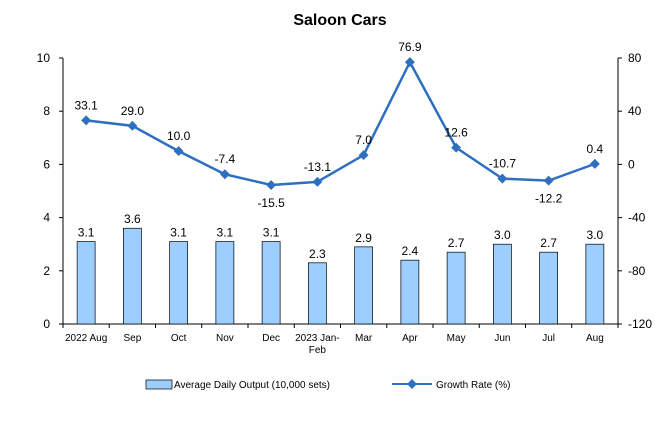 The image size is (660, 440). Describe the element at coordinates (410, 338) in the screenshot. I see `x-tick-label: Apr` at that location.